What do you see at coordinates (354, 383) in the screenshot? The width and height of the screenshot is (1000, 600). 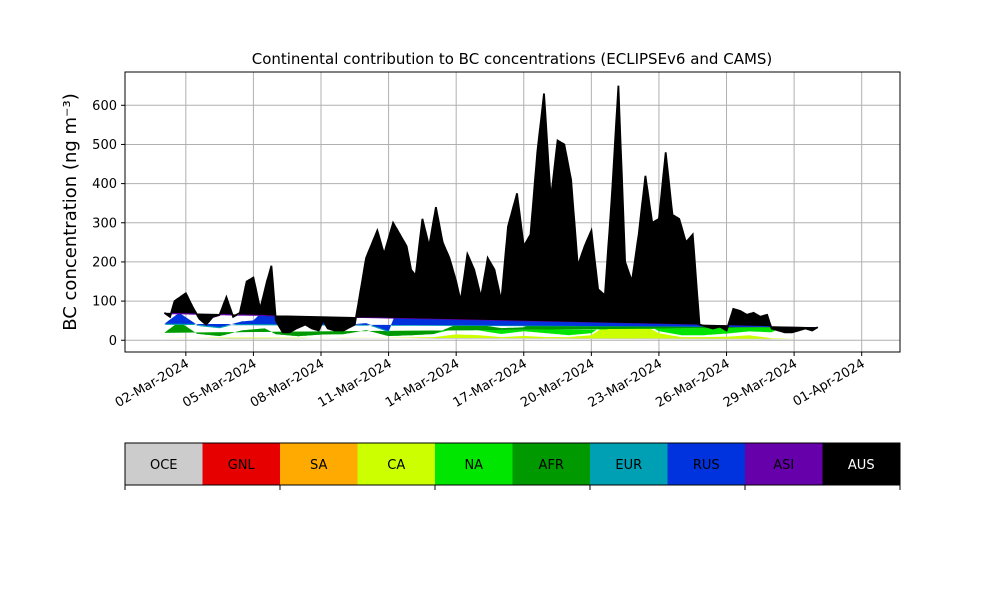 I see `x-tick-label: 11-Mar-2024` at bounding box center [354, 383].